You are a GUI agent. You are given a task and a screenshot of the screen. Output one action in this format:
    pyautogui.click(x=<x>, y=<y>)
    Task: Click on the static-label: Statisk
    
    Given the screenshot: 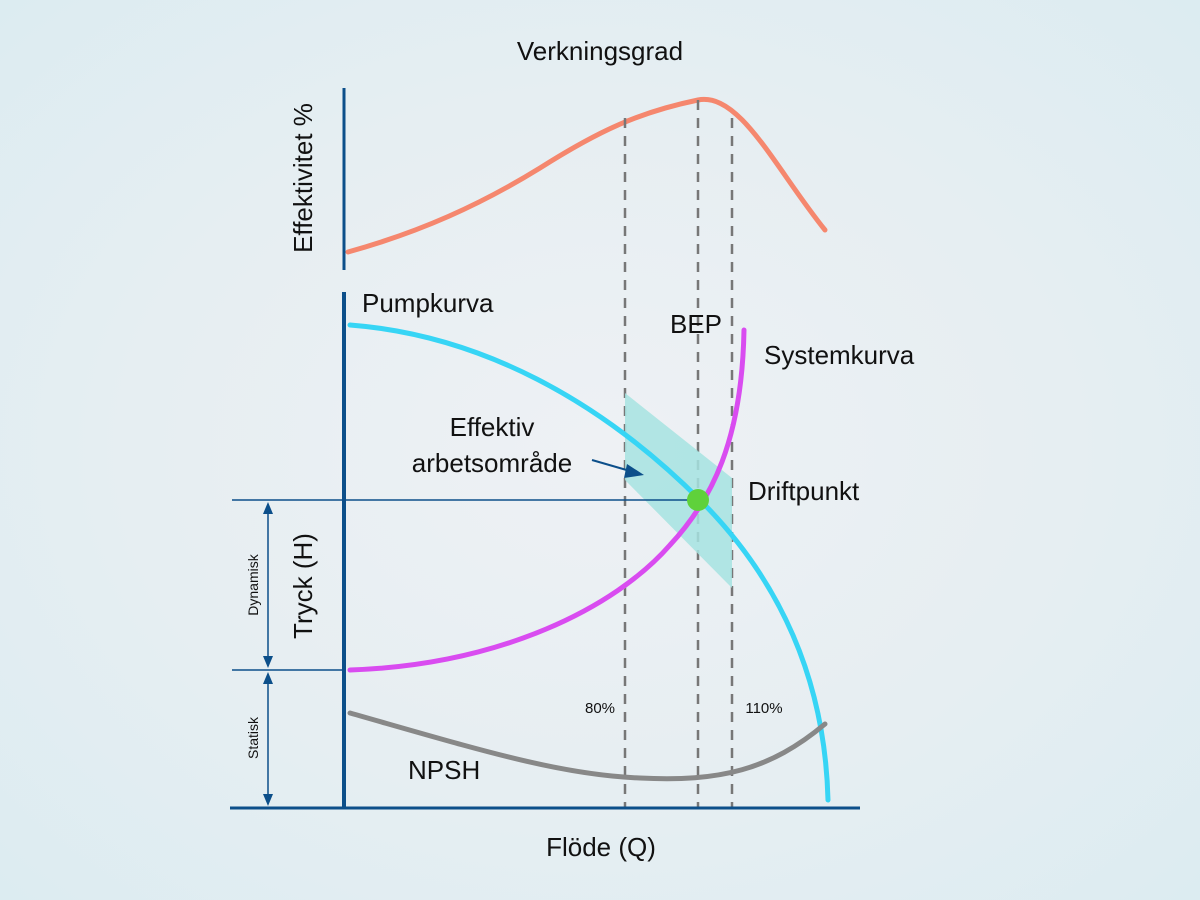 What is the action you would take?
    pyautogui.click(x=253, y=737)
    